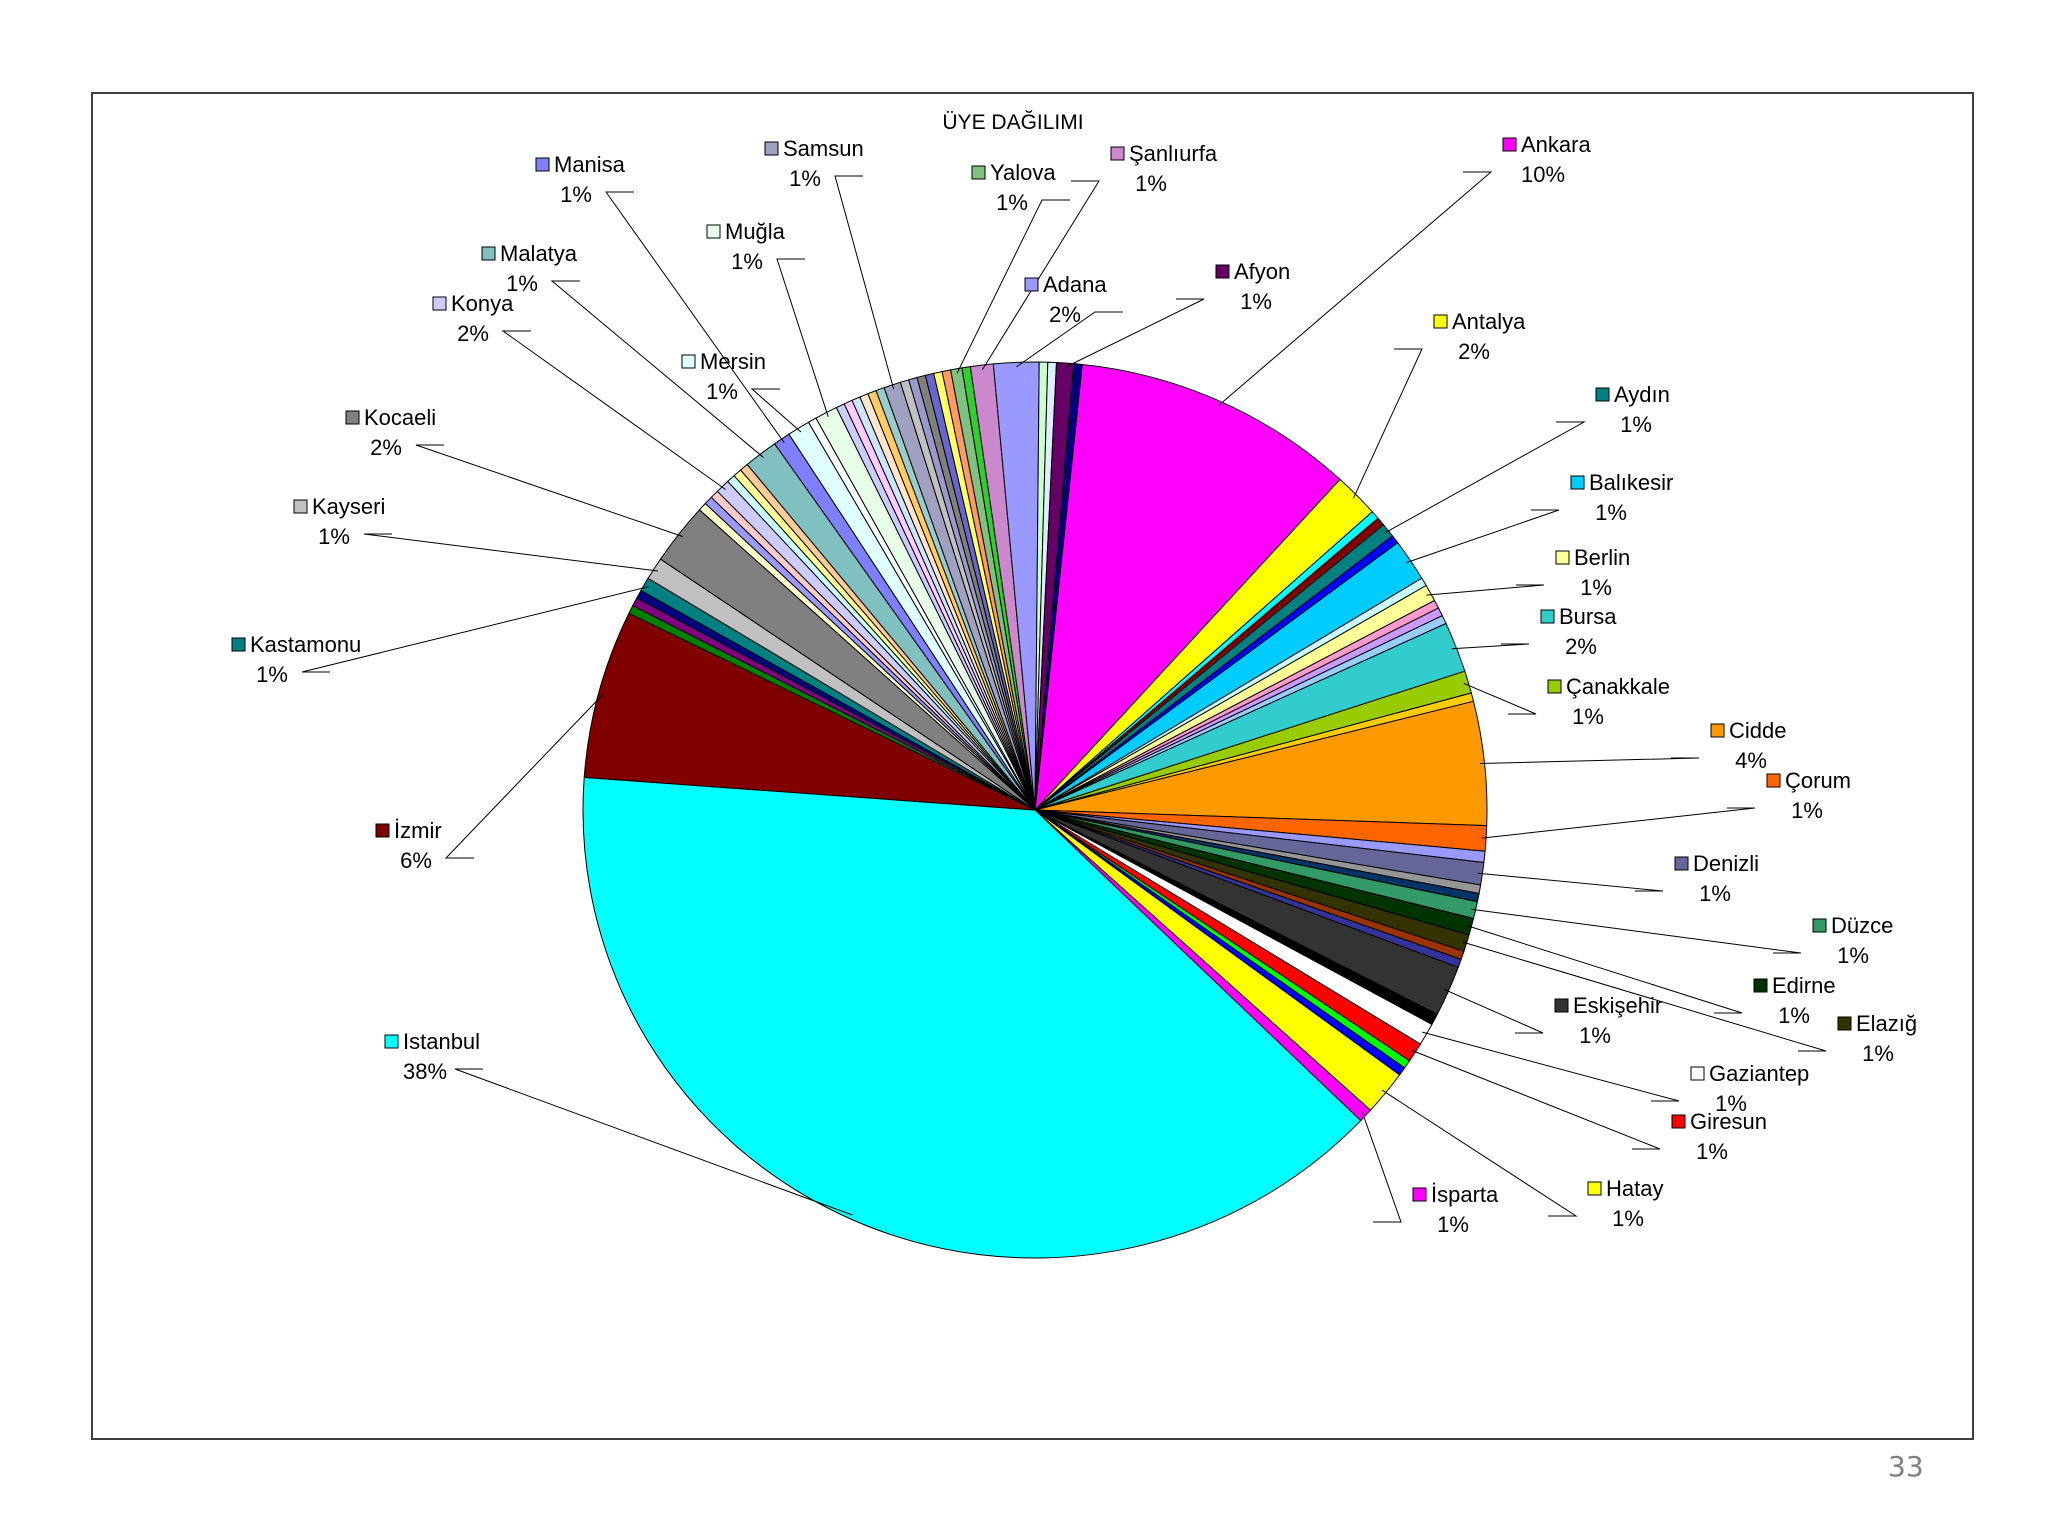 This screenshot has width=2048, height=1536. Describe the element at coordinates (482, 303) in the screenshot. I see `slice-name-label: Konya` at that location.